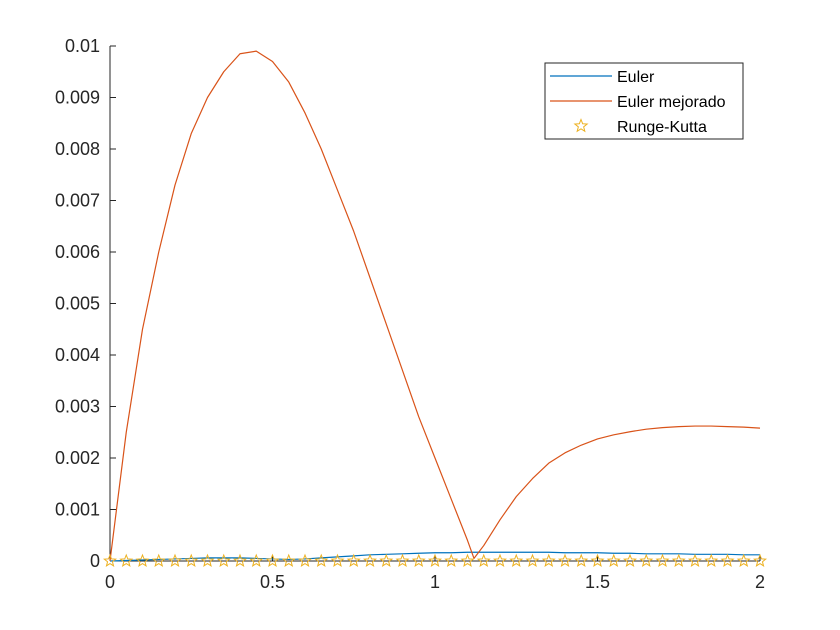 This screenshot has height=630, width=840. I want to click on y-tick-label: 0.007, so click(77, 201).